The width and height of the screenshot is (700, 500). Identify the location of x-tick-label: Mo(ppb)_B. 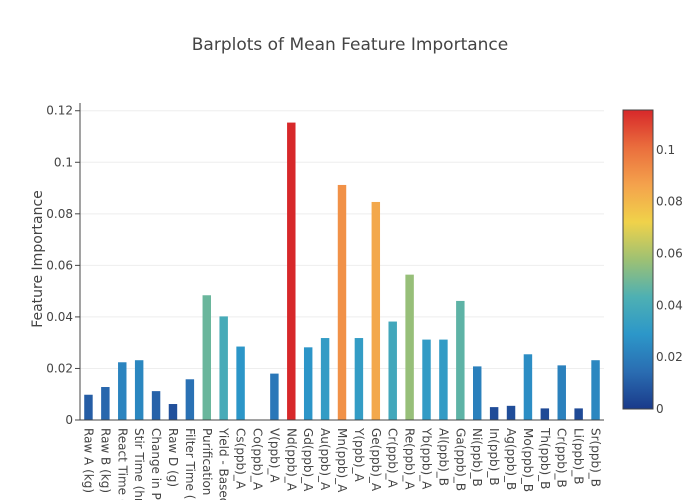
(528, 460).